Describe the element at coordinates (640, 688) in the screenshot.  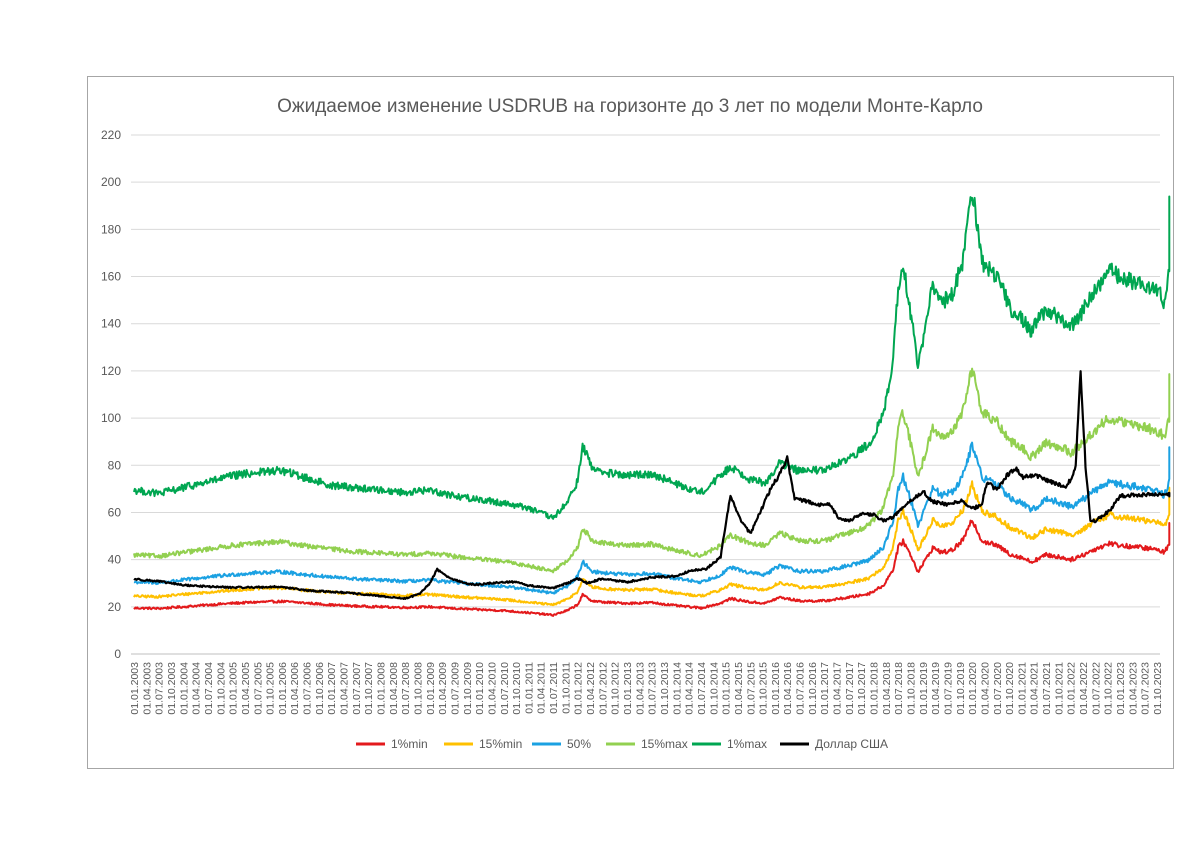
I see `x-tick-label: 01.04.2013` at that location.